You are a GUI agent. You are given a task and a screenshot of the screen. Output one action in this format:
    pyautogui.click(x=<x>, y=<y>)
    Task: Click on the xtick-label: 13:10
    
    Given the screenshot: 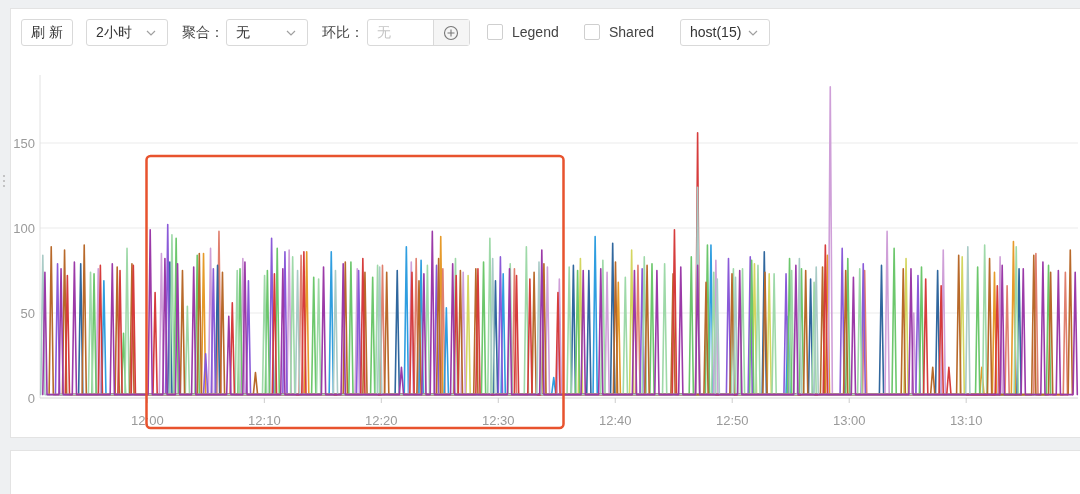 What is the action you would take?
    pyautogui.click(x=966, y=420)
    